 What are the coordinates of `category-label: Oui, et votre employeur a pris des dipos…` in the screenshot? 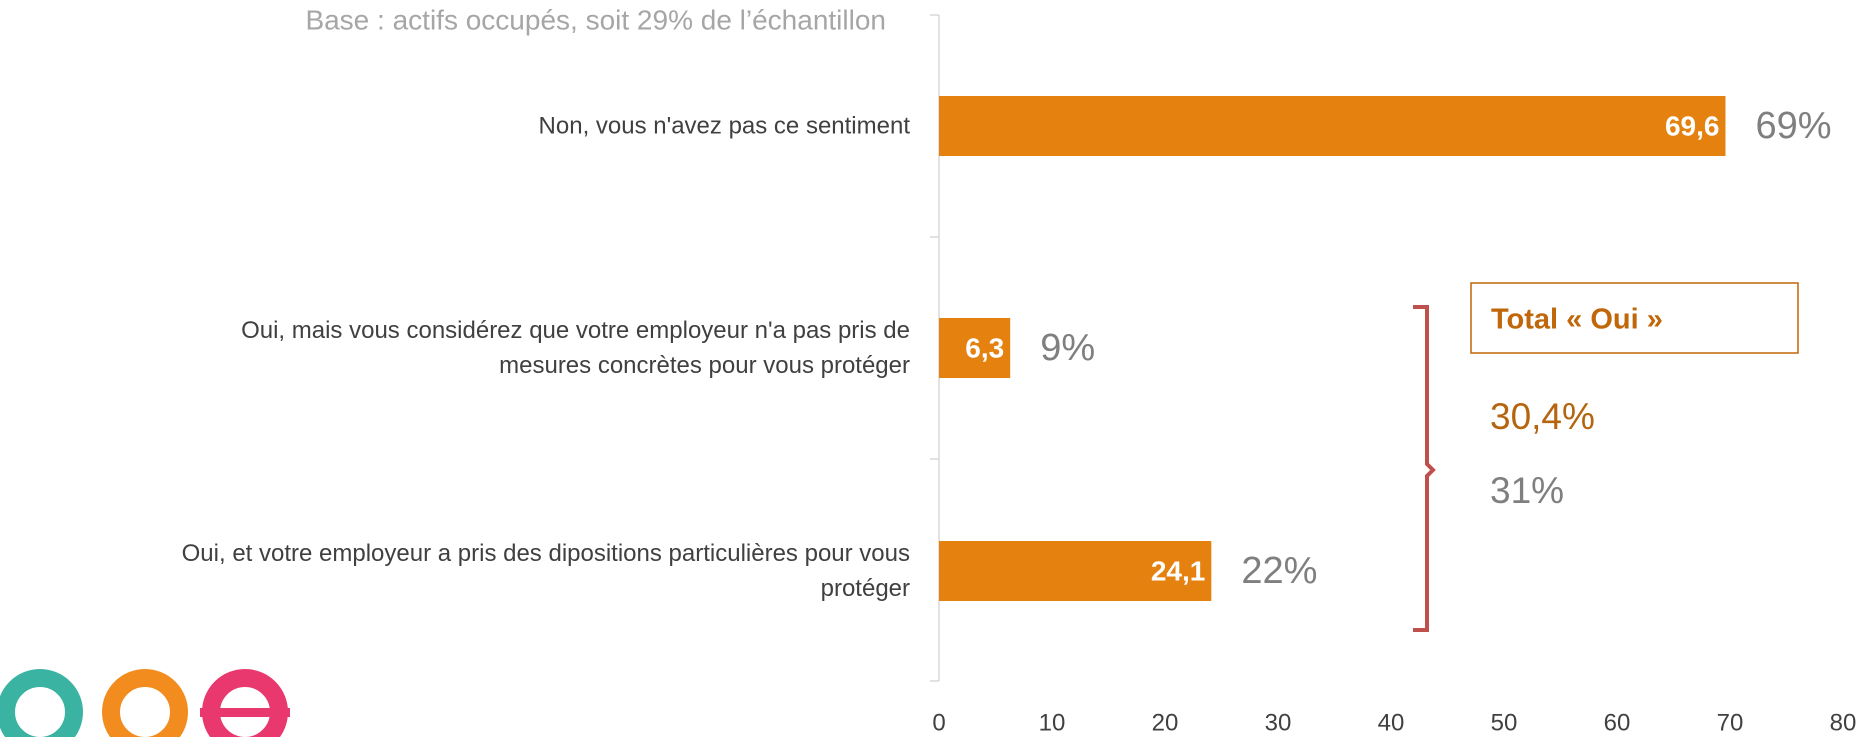 It's located at (545, 571).